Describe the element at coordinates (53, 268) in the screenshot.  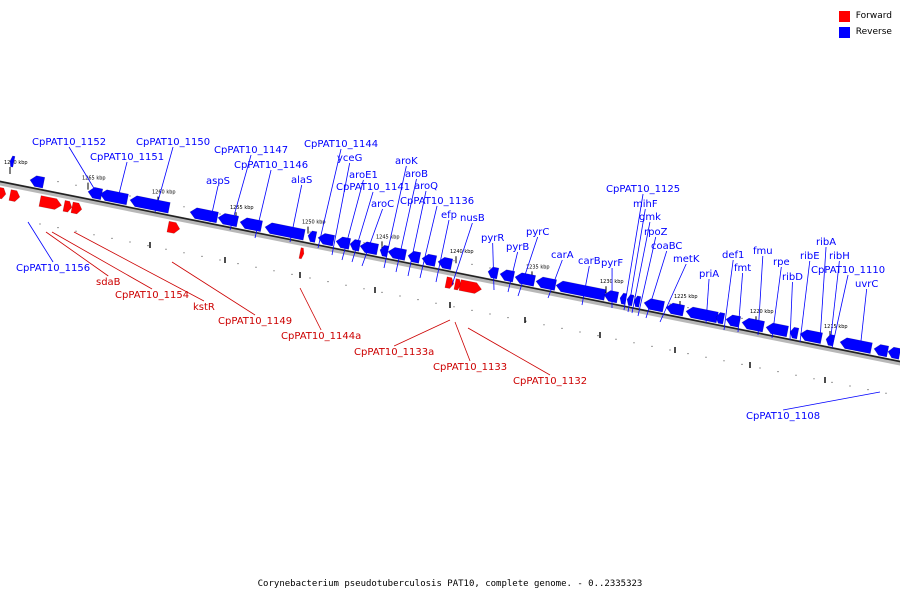
I see `reverse-gene-label: CpPAT10_1156` at that location.